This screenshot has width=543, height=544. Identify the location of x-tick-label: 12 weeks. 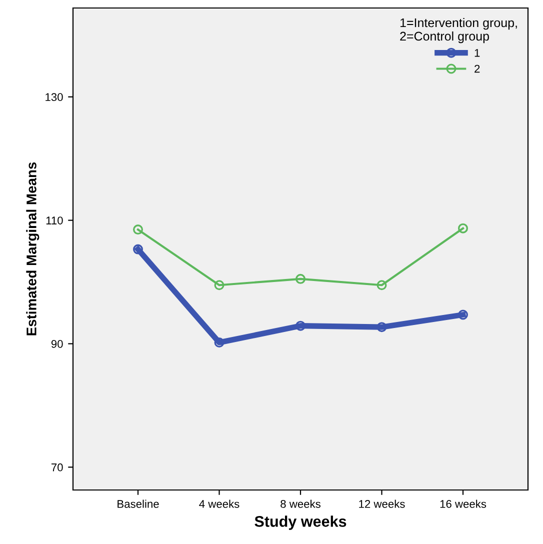
(382, 504).